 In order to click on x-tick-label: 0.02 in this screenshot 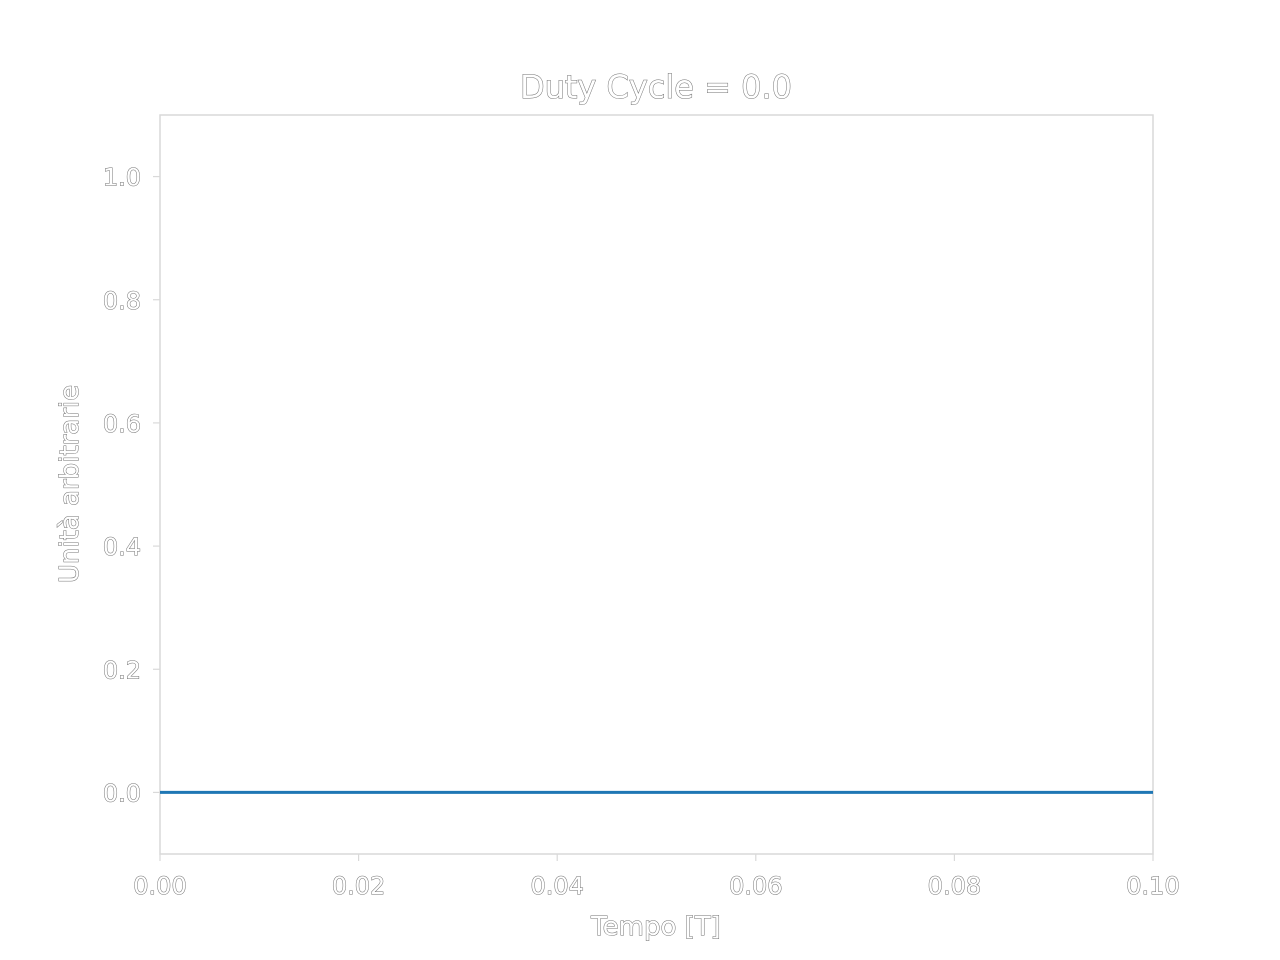, I will do `click(358, 886)`.